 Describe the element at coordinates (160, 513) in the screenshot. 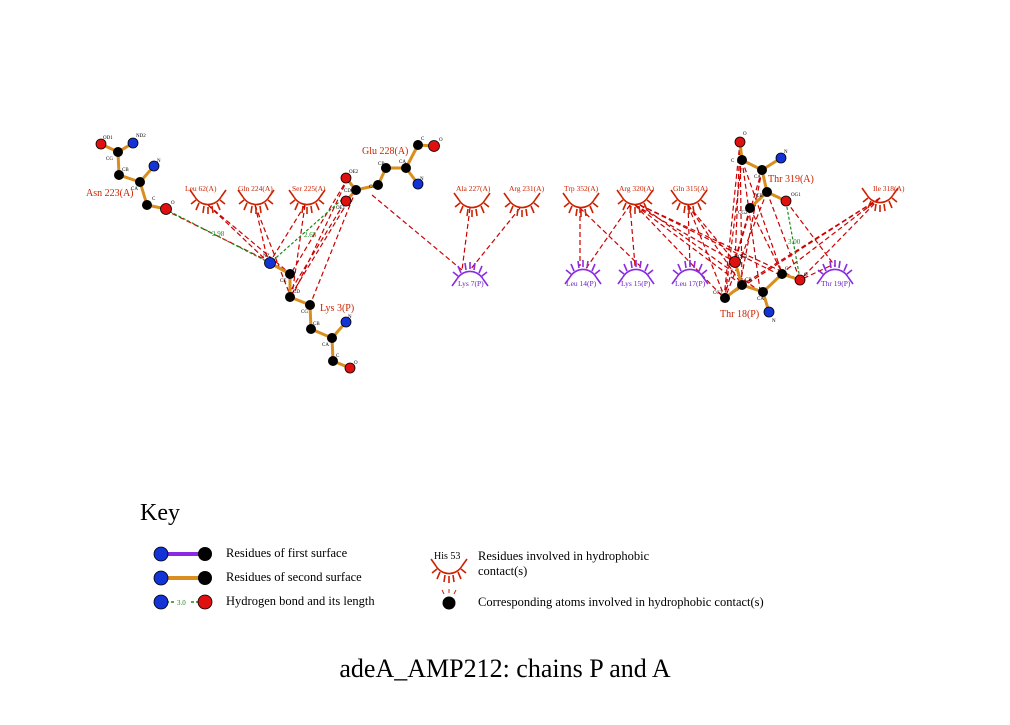

I see `key-title: Key` at that location.